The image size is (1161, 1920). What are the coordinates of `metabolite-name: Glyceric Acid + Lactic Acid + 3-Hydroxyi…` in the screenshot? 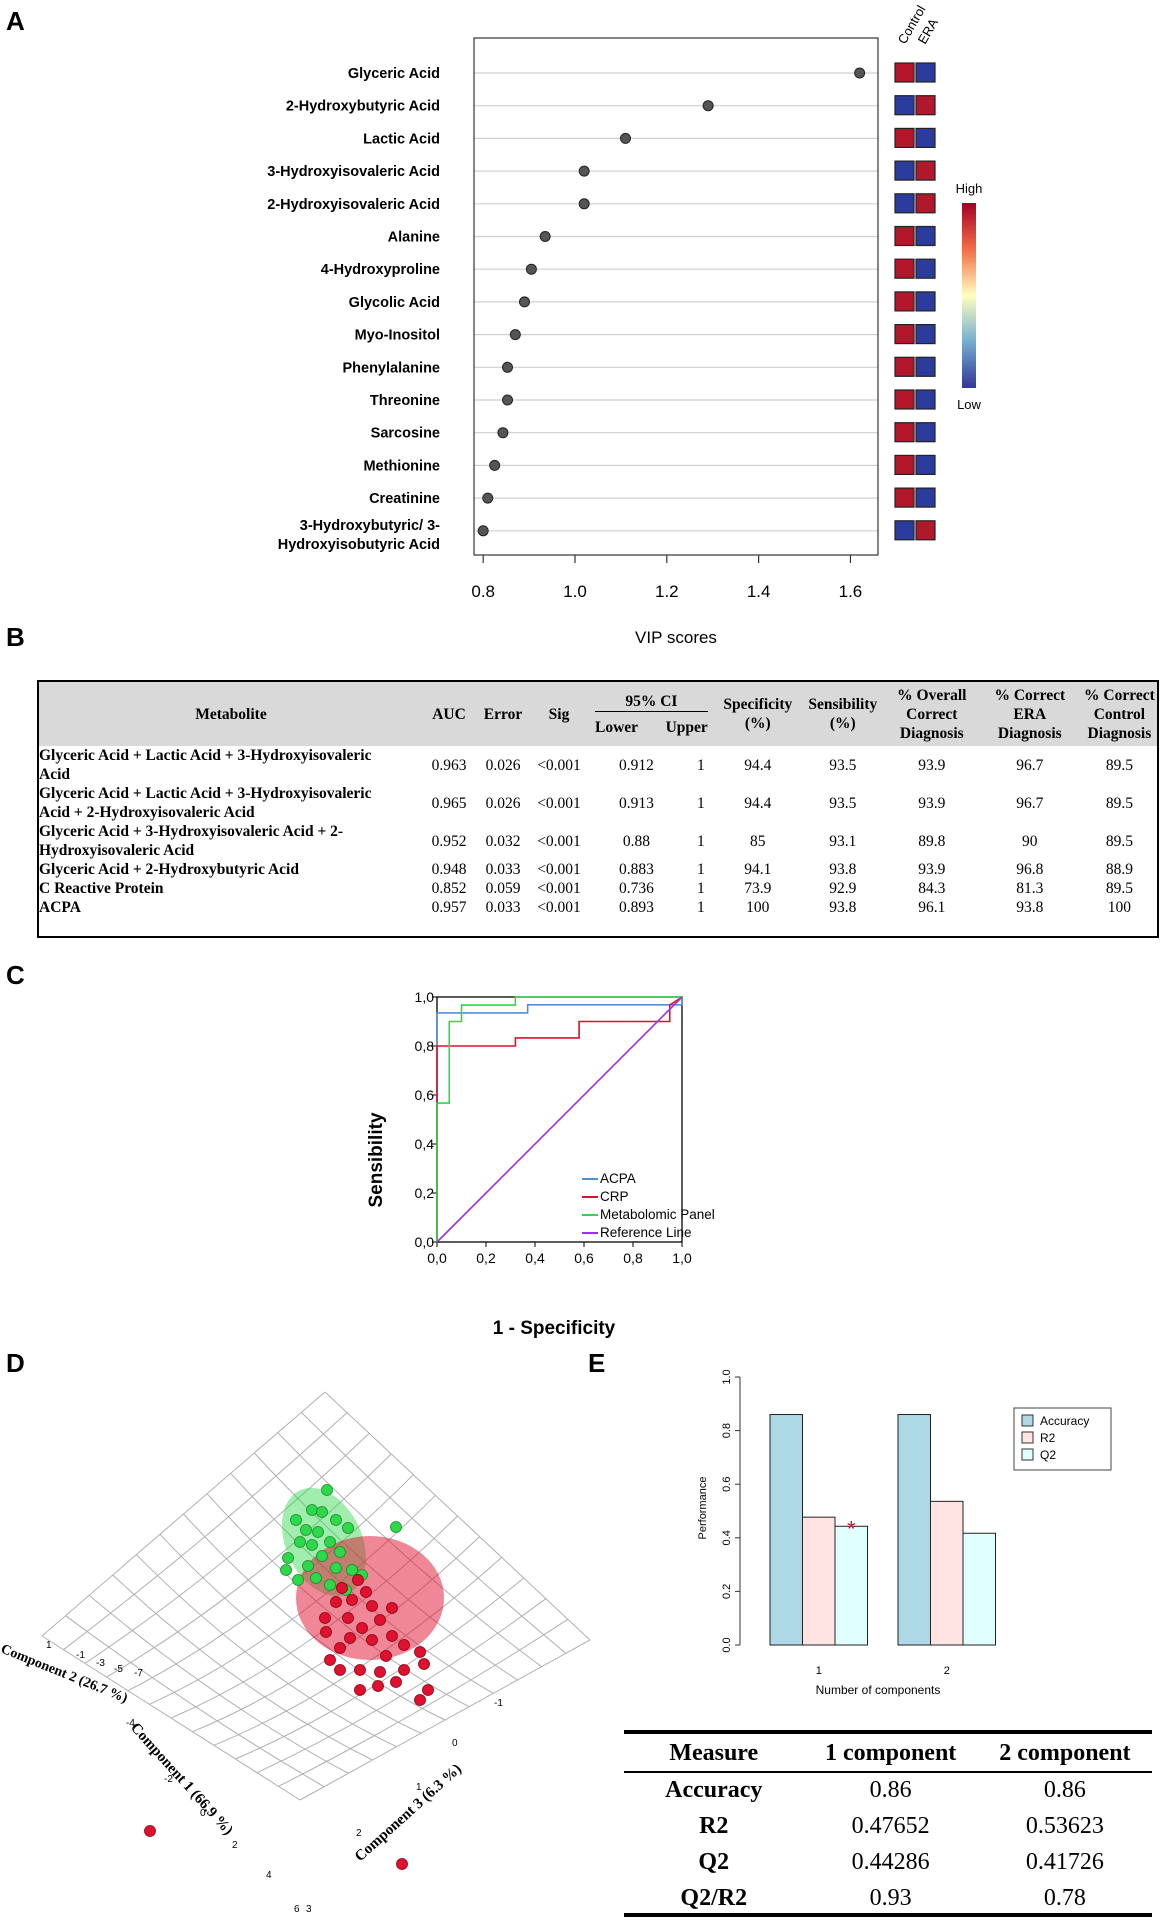 It's located at (231, 803).